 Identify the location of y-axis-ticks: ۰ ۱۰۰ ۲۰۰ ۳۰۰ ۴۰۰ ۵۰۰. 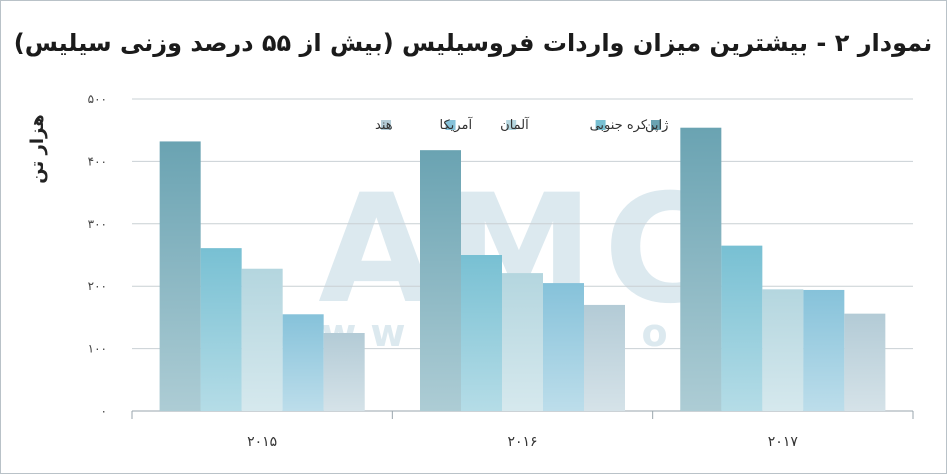
(97, 255).